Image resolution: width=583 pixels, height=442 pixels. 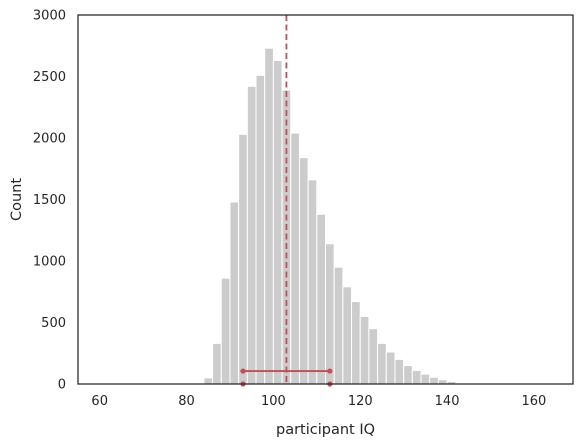 I want to click on y-tick-label: 2500, so click(x=49, y=77).